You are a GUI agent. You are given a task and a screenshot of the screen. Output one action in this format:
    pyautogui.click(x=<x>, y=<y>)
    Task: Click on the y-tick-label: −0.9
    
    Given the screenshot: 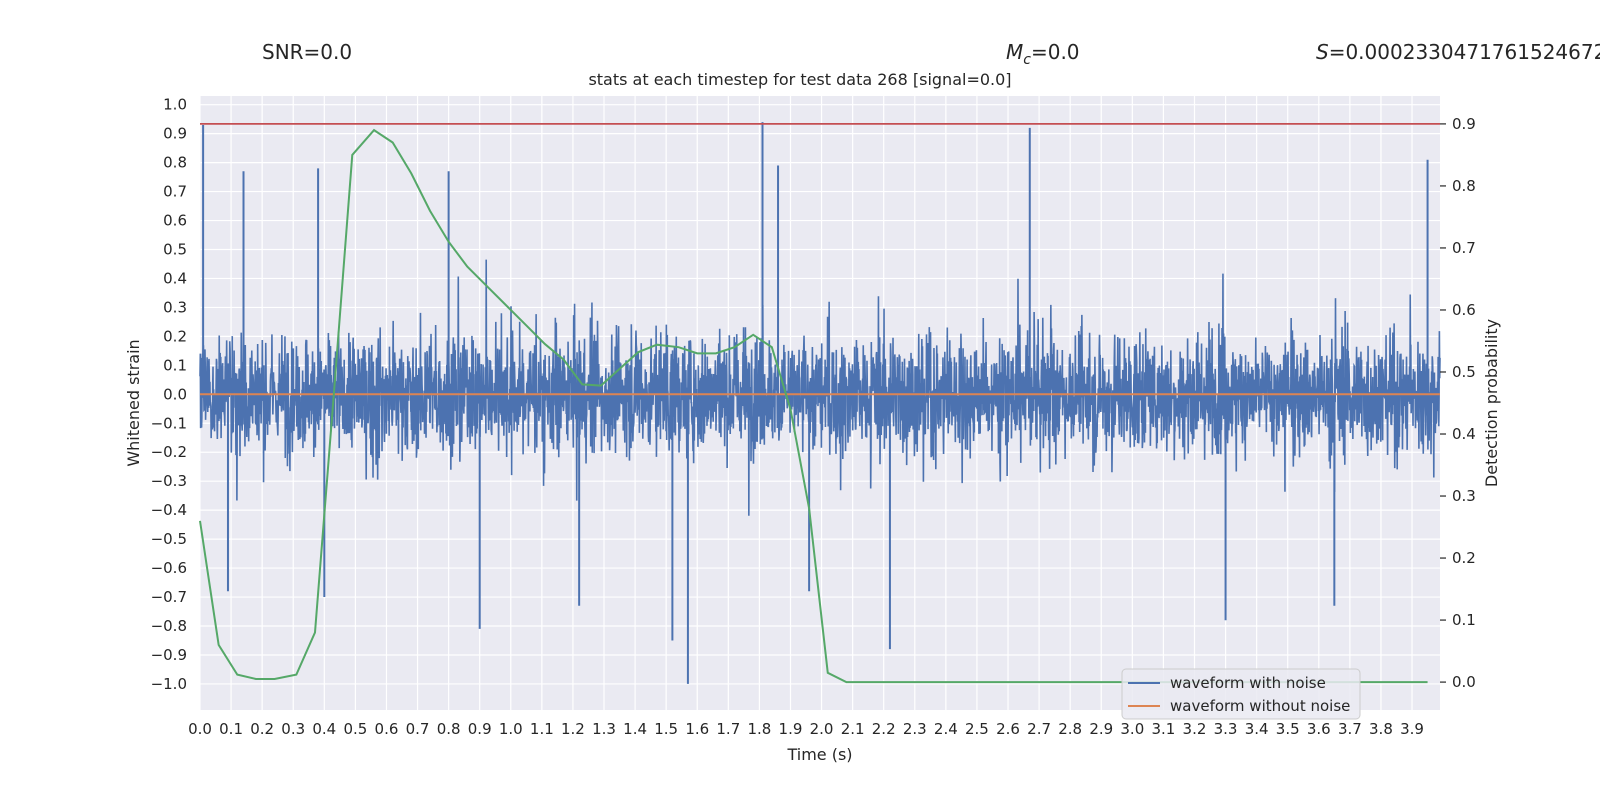 What is the action you would take?
    pyautogui.click(x=169, y=655)
    